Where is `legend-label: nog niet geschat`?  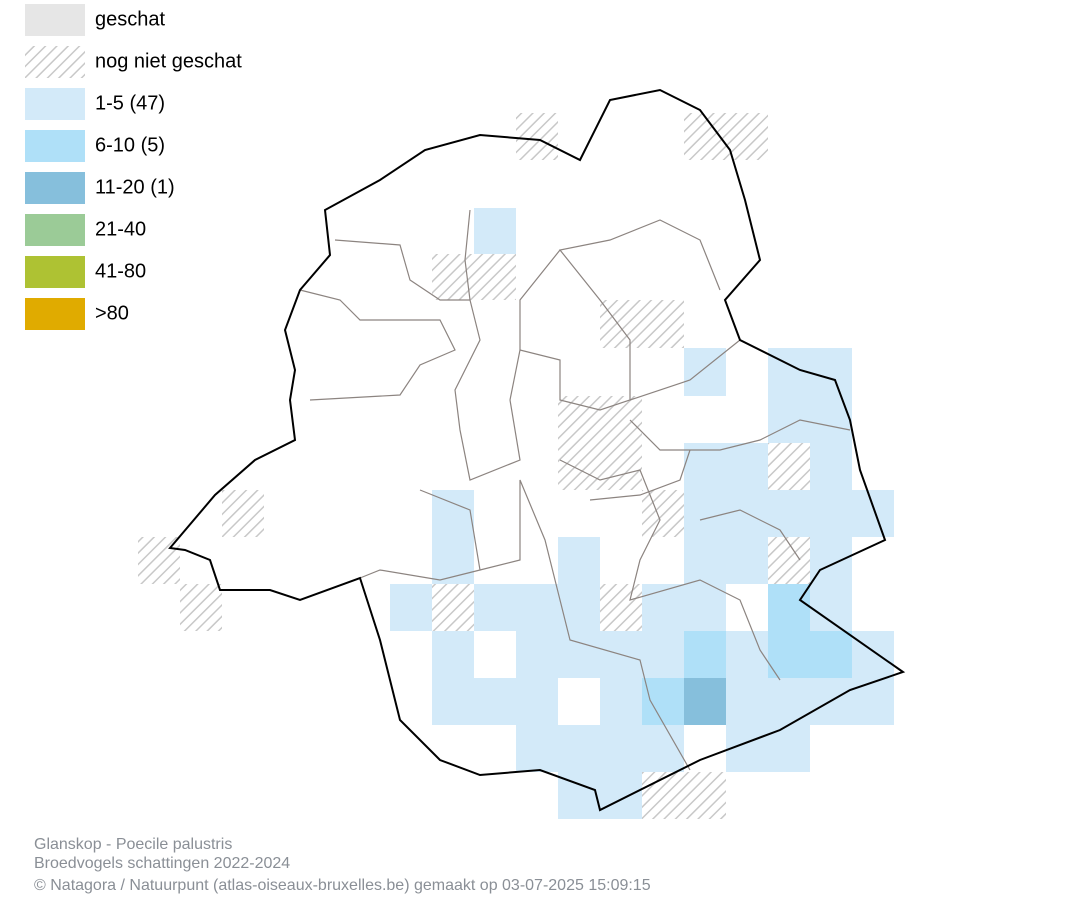 legend-label: nog niet geschat is located at coordinates (168, 61).